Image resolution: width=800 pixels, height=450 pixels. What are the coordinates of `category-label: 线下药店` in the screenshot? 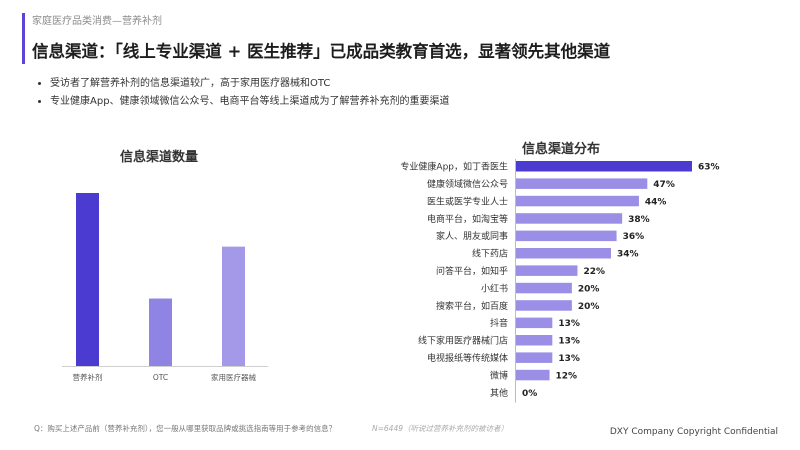 It's located at (490, 254).